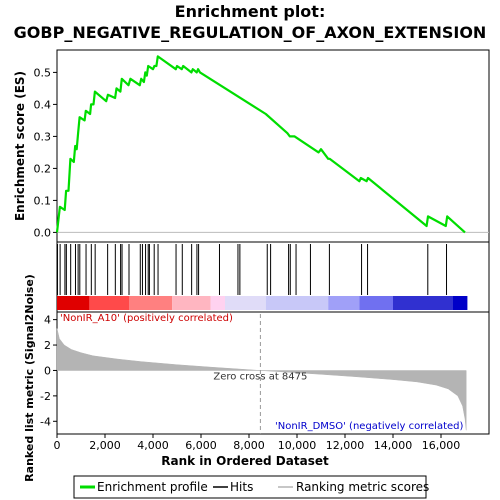 The width and height of the screenshot is (500, 500). What do you see at coordinates (43, 72) in the screenshot?
I see `es-y-tick-label: 0.5` at bounding box center [43, 72].